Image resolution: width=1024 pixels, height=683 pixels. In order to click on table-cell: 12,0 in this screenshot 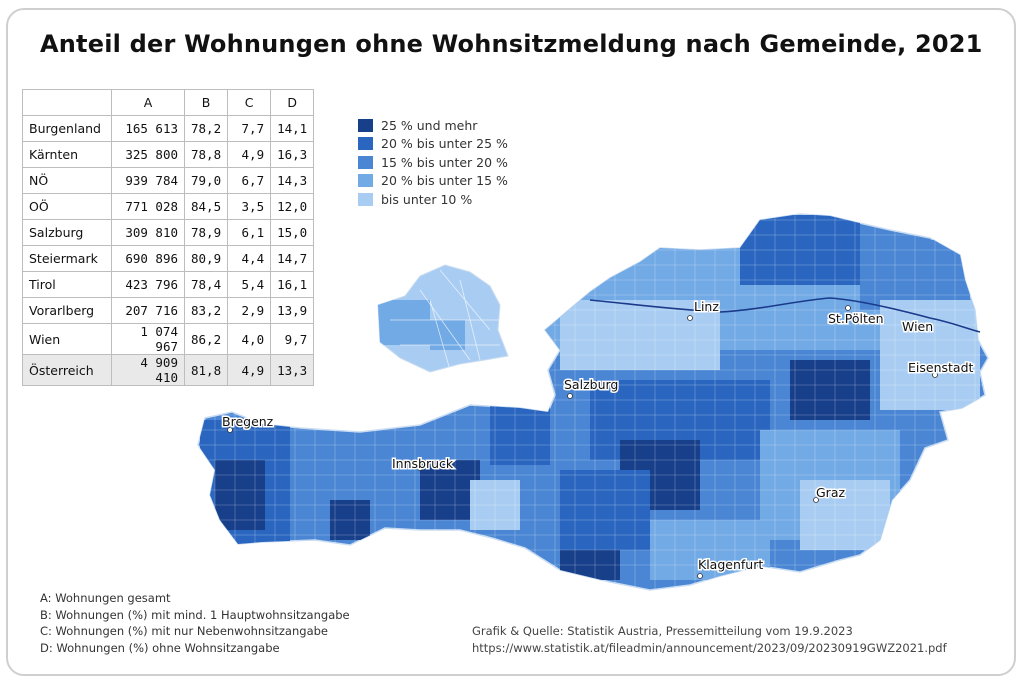, I will do `click(292, 206)`.